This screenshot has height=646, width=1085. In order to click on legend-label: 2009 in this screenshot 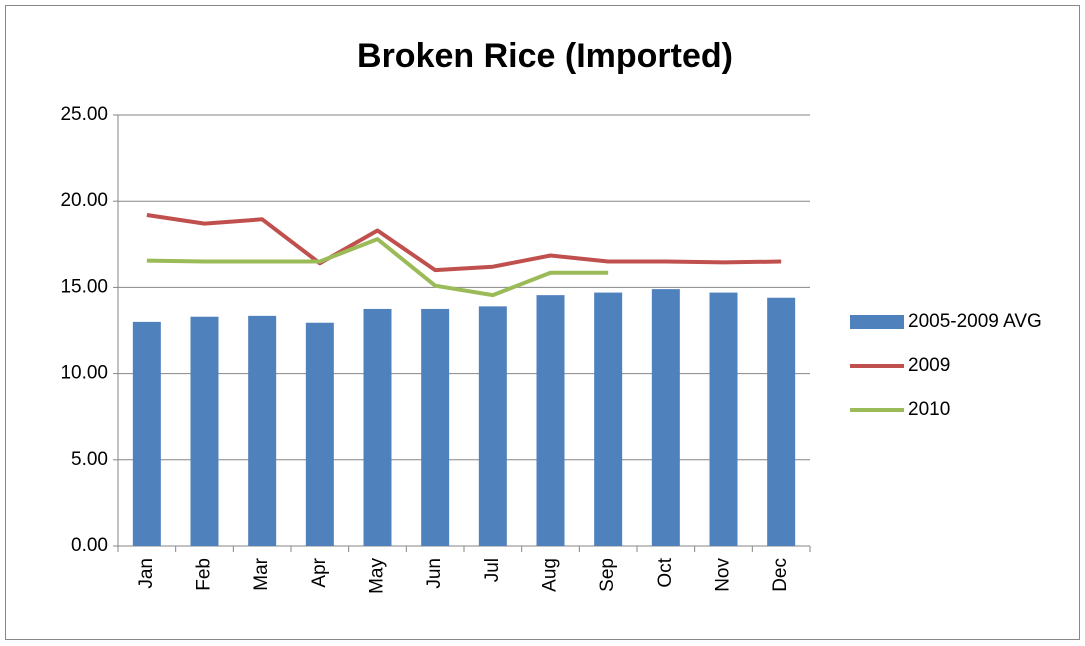, I will do `click(929, 365)`.